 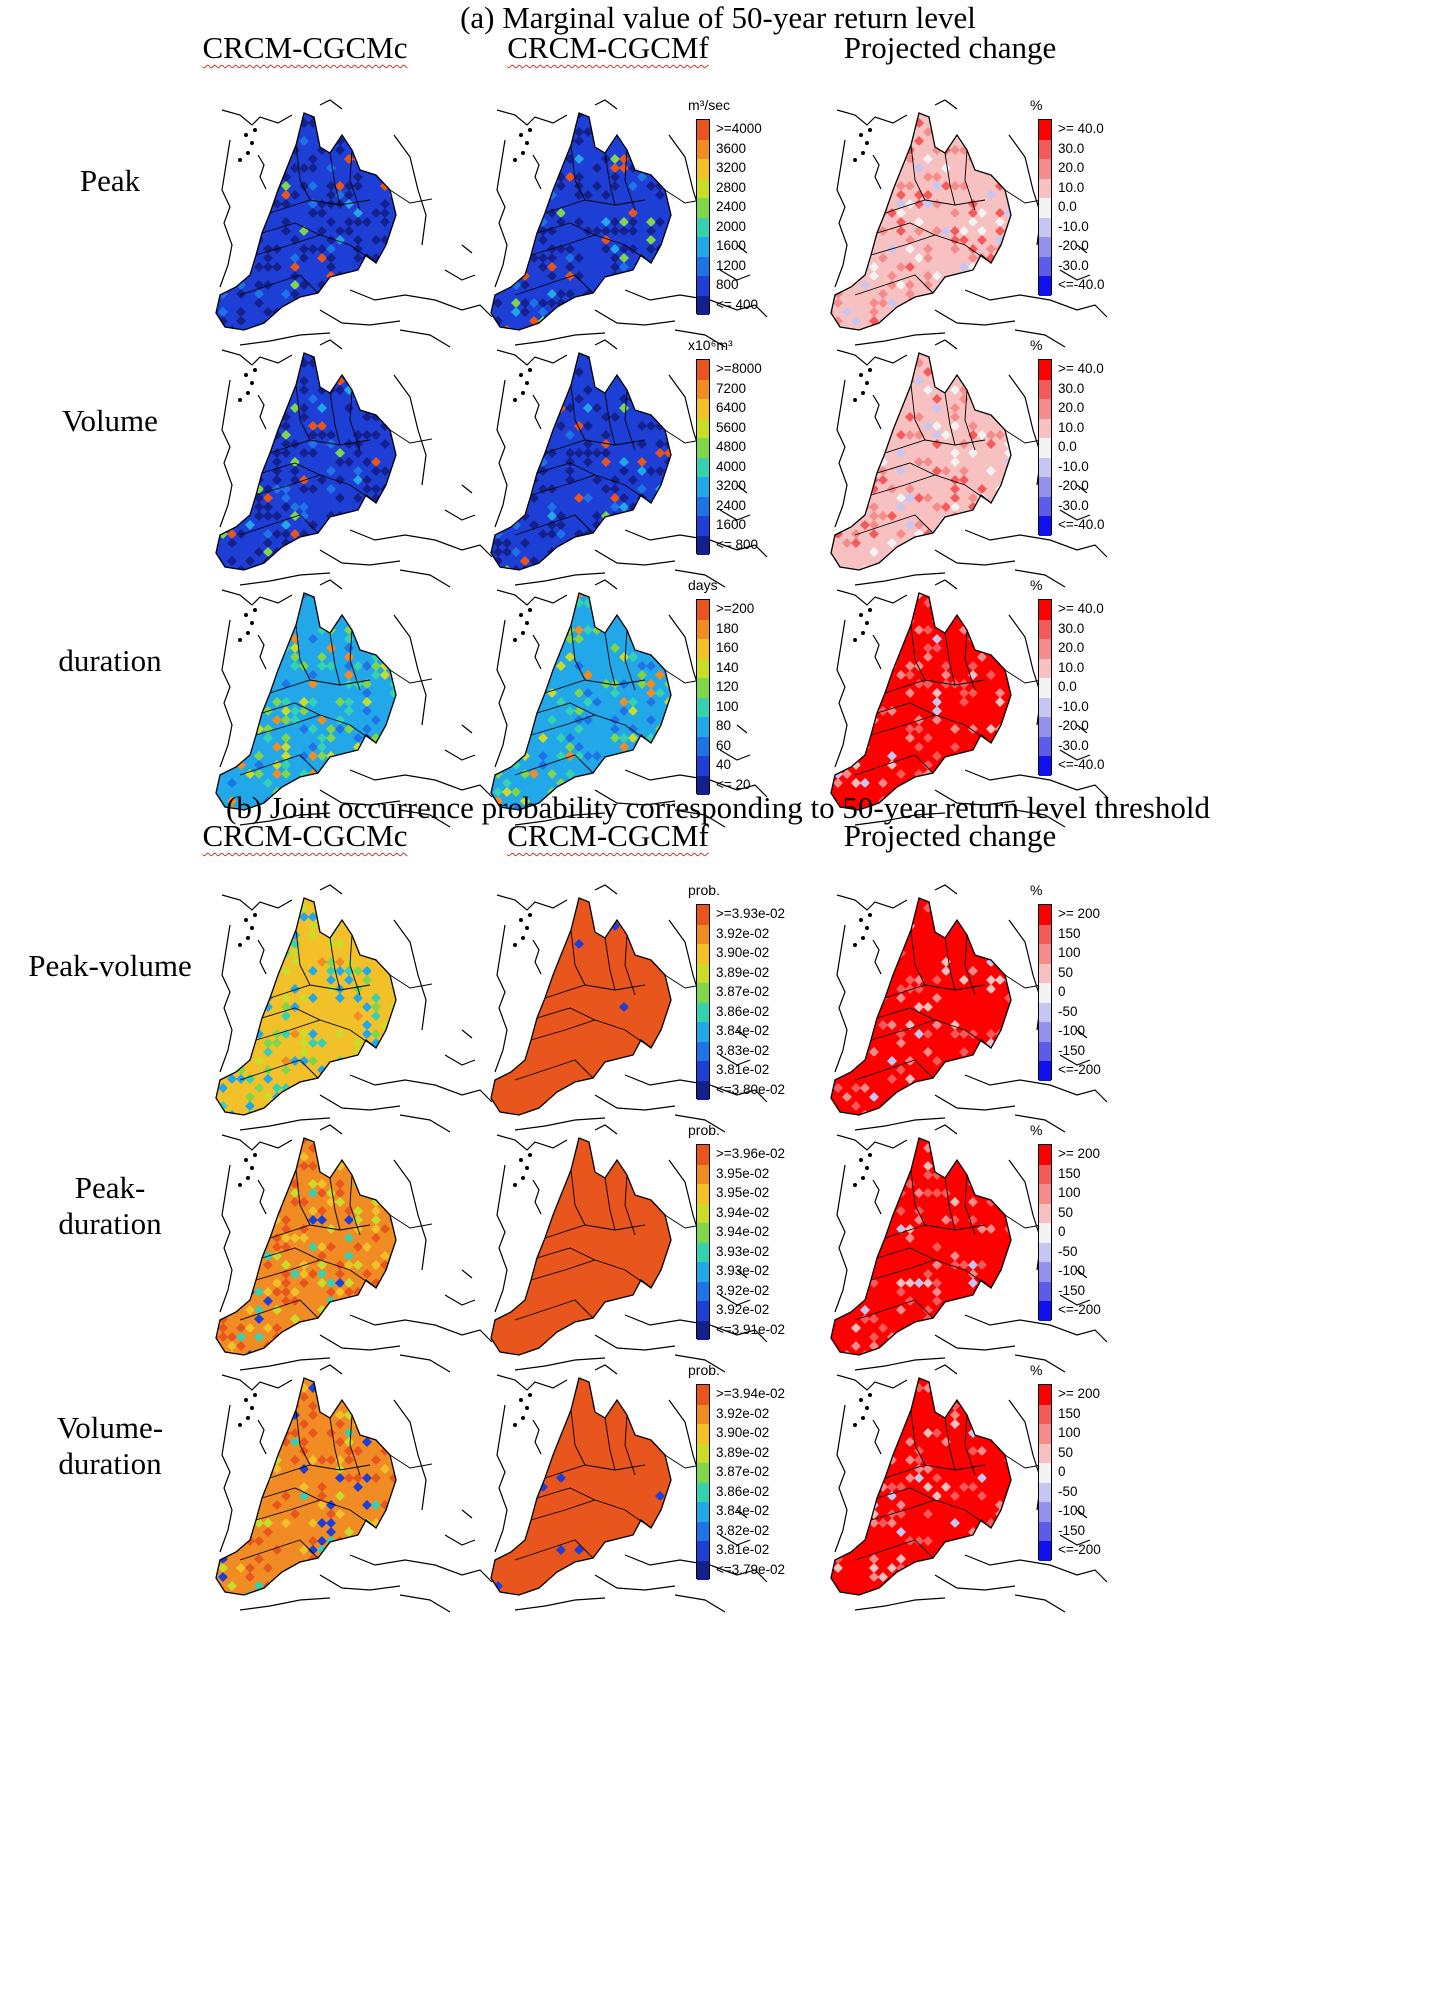 What do you see at coordinates (110, 660) in the screenshot?
I see `row-label: duration` at bounding box center [110, 660].